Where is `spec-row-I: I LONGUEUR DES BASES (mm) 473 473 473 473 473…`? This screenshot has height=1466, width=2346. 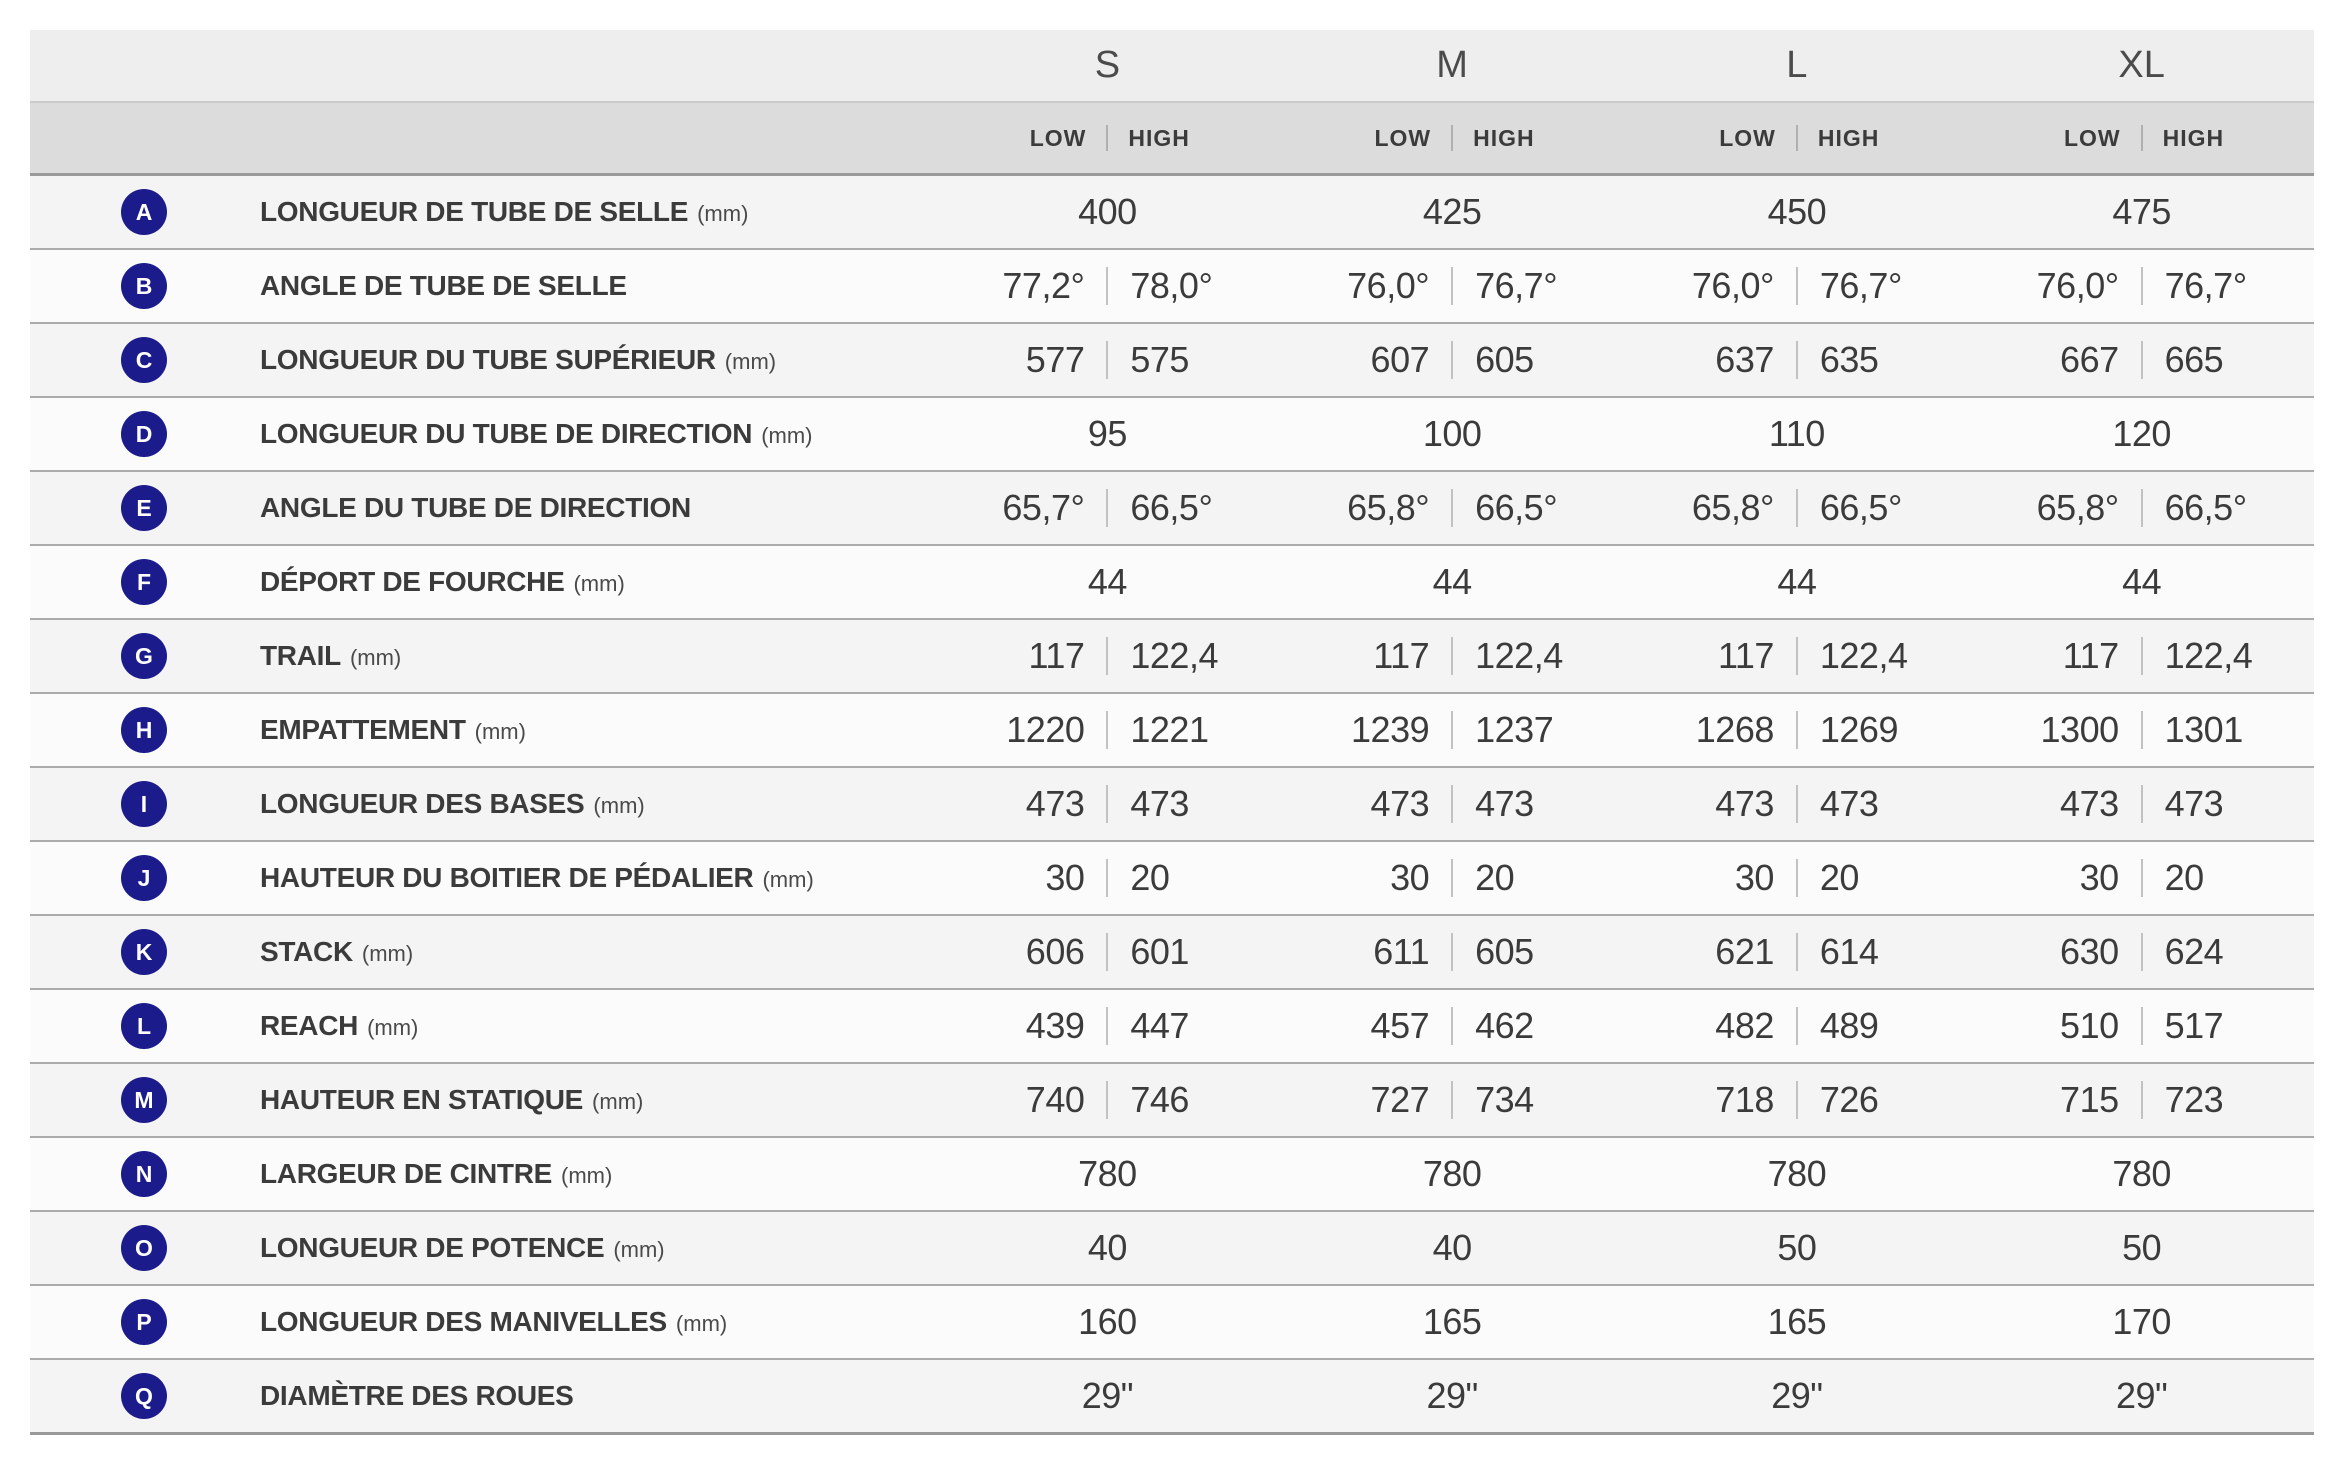 spec-row-I: I LONGUEUR DES BASES (mm) 473 473 473 473 473… is located at coordinates (1172, 805).